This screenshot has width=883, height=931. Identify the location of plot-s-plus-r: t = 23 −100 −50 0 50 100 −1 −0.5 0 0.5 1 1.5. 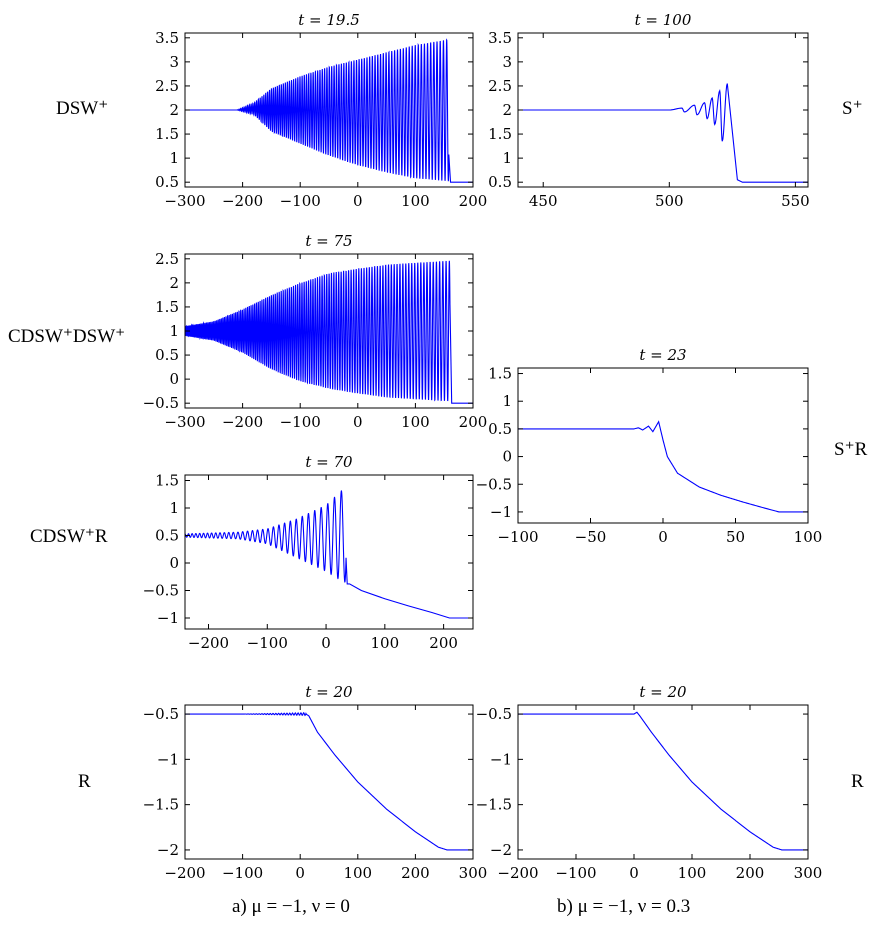
(649, 446).